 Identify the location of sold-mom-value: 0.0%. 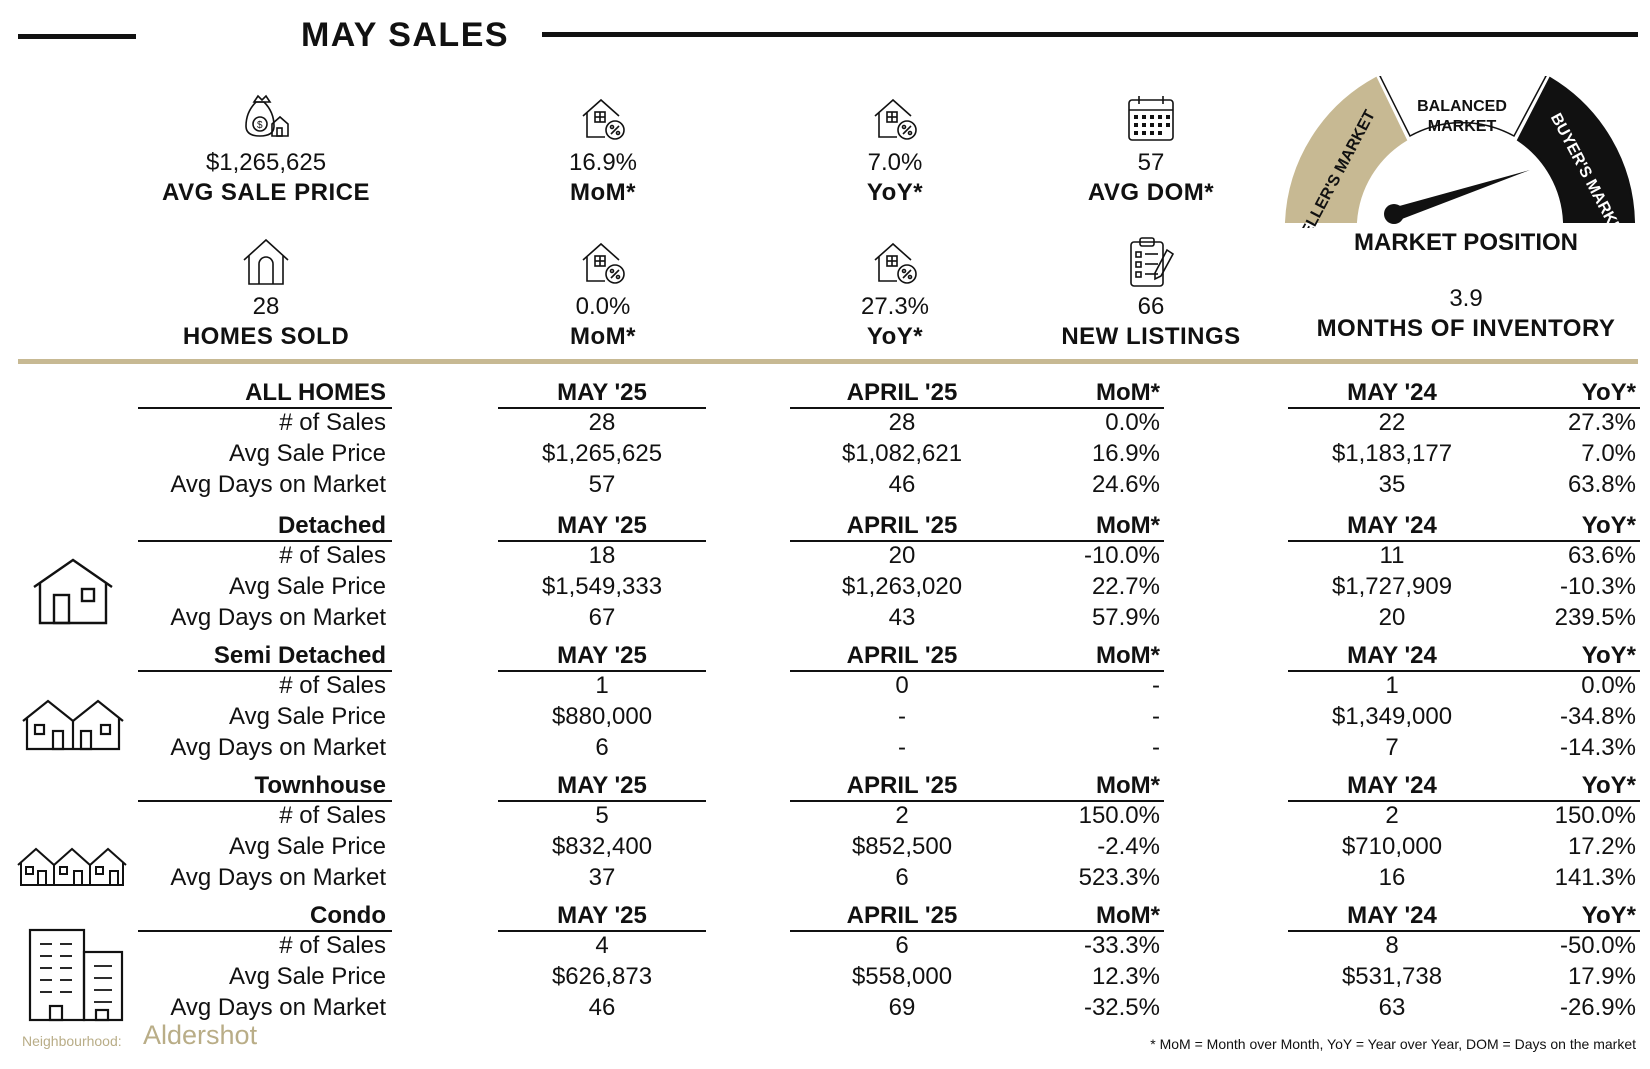
(603, 306).